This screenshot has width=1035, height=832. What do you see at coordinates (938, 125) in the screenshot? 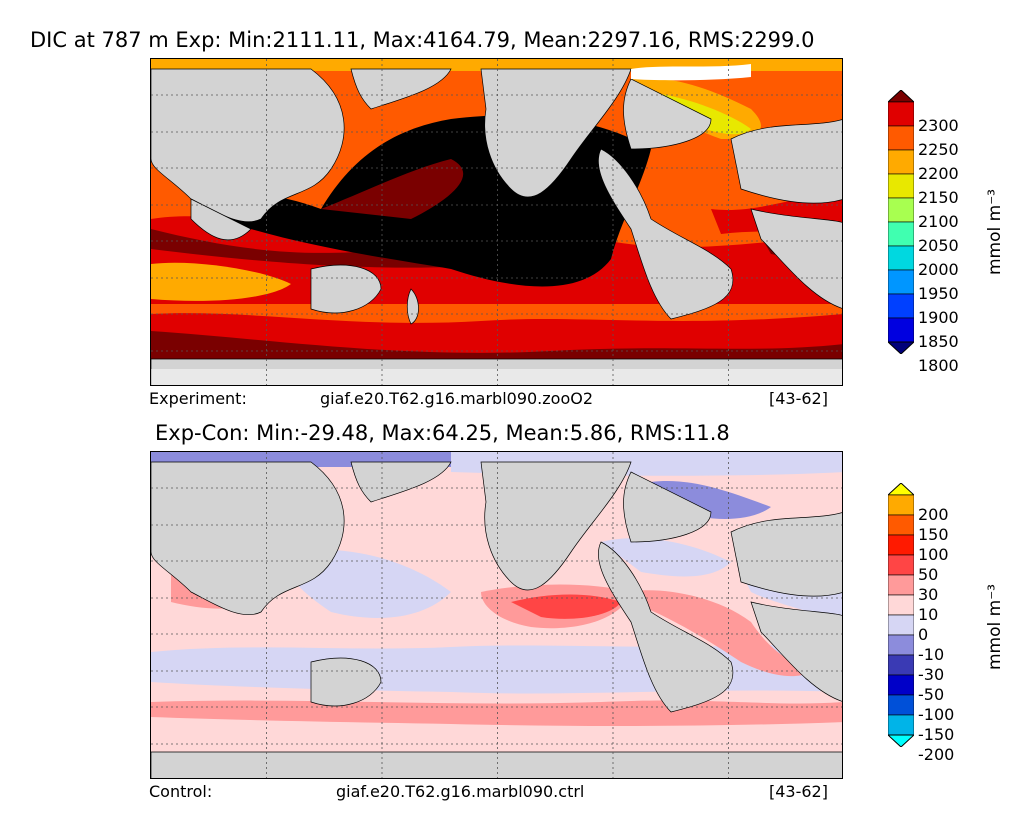
I see `top-colorbar-label: 2300` at bounding box center [938, 125].